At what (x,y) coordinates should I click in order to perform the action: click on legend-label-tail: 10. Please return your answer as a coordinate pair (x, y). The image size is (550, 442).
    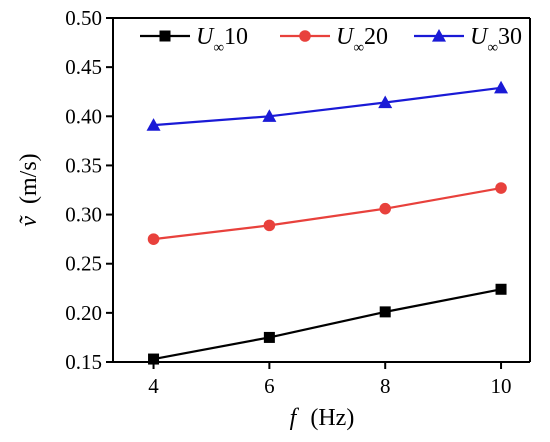
    Looking at the image, I should click on (236, 37).